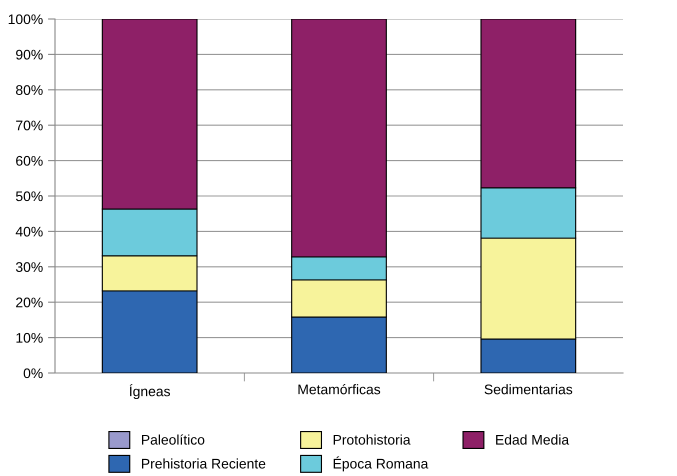 The height and width of the screenshot is (476, 677). I want to click on x-tick-label: Sedimentarias, so click(528, 389).